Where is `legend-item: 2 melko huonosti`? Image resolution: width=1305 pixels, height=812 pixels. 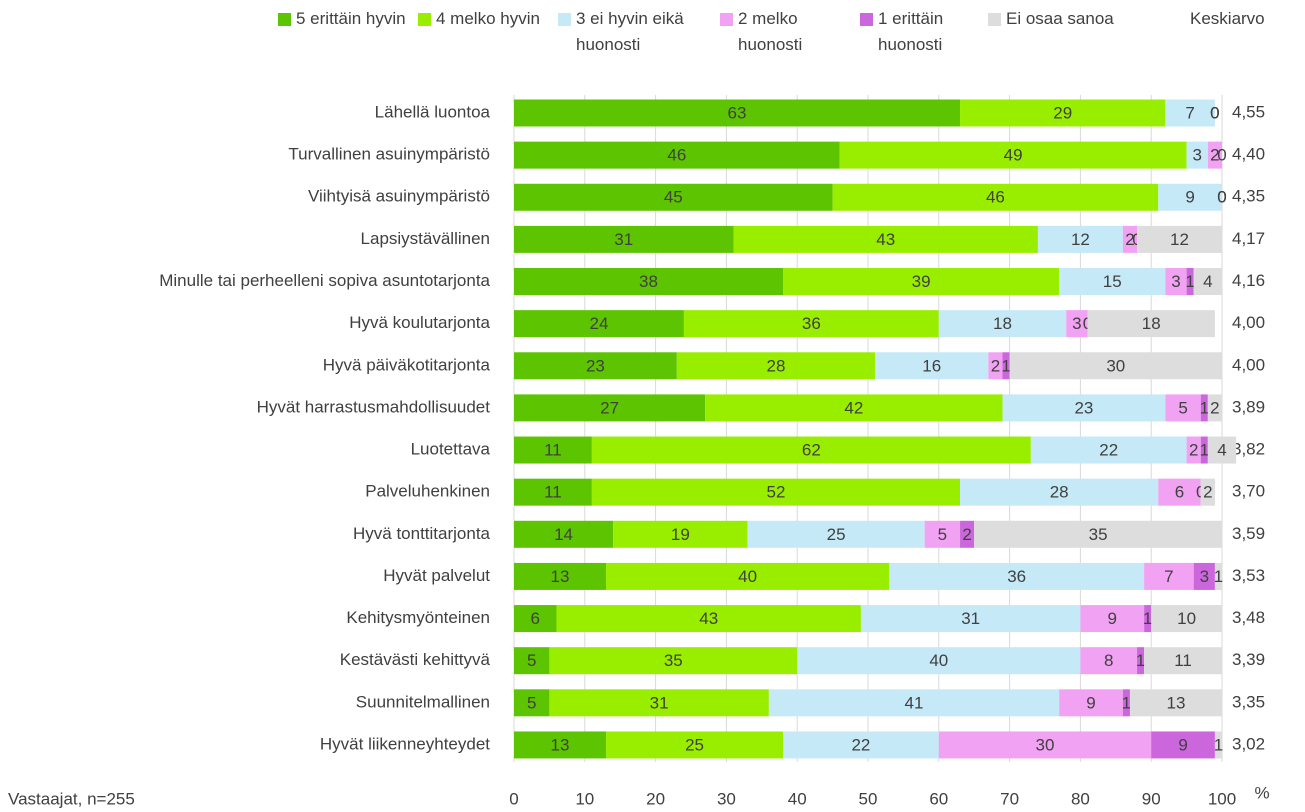
legend-item: 2 melko huonosti is located at coordinates (793, 32).